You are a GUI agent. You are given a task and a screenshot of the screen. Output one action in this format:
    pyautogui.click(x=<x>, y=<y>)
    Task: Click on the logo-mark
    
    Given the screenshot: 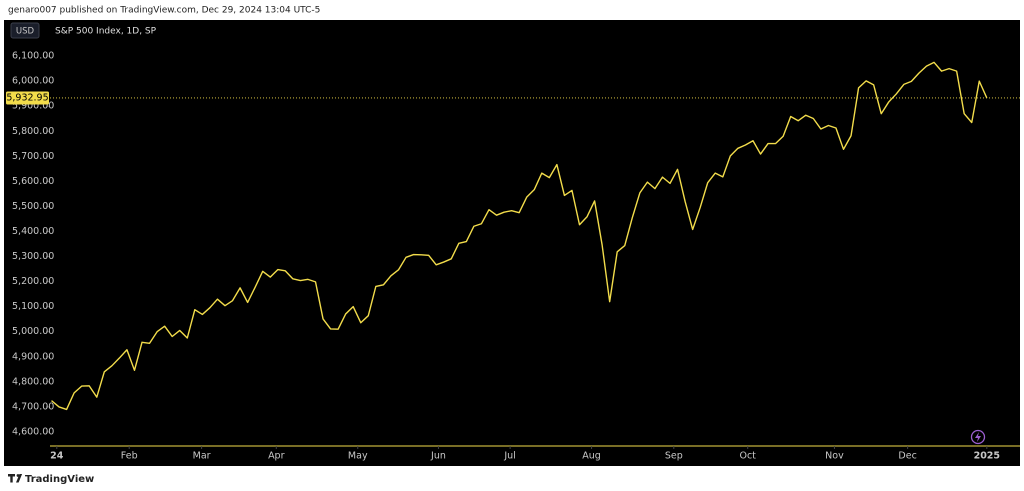 What is the action you would take?
    pyautogui.click(x=15, y=478)
    